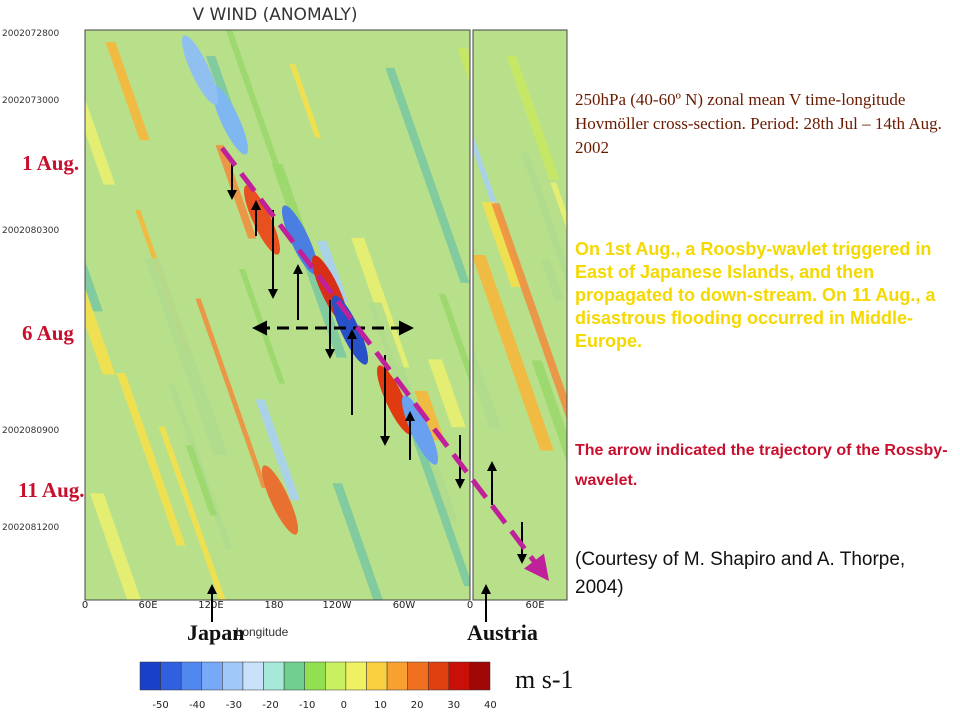  Describe the element at coordinates (50, 163) in the screenshot. I see `day-label: 1 Aug.` at that location.